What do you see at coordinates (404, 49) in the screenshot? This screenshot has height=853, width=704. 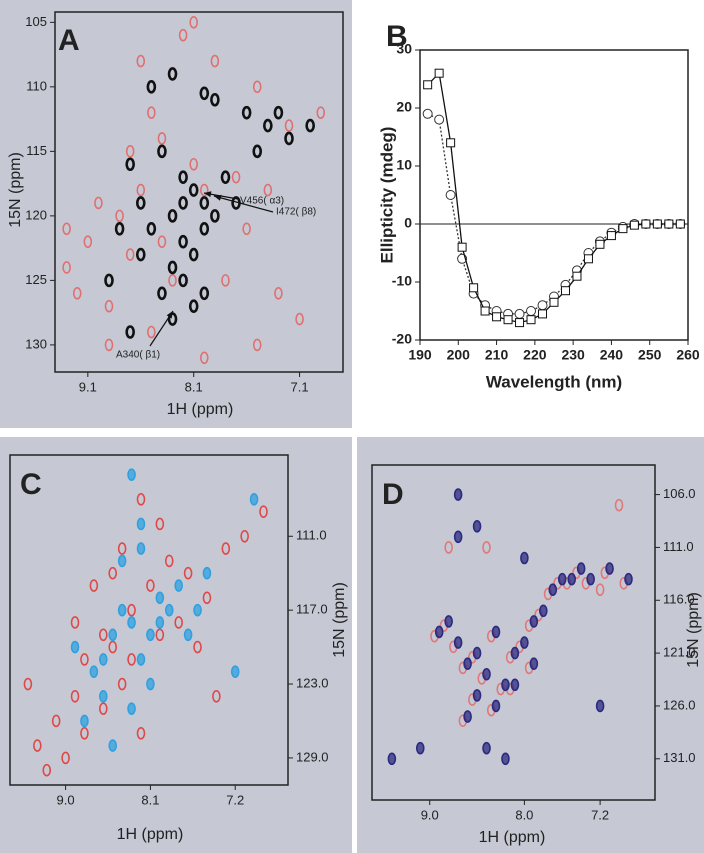 I see `y-tick-label: 30` at bounding box center [404, 49].